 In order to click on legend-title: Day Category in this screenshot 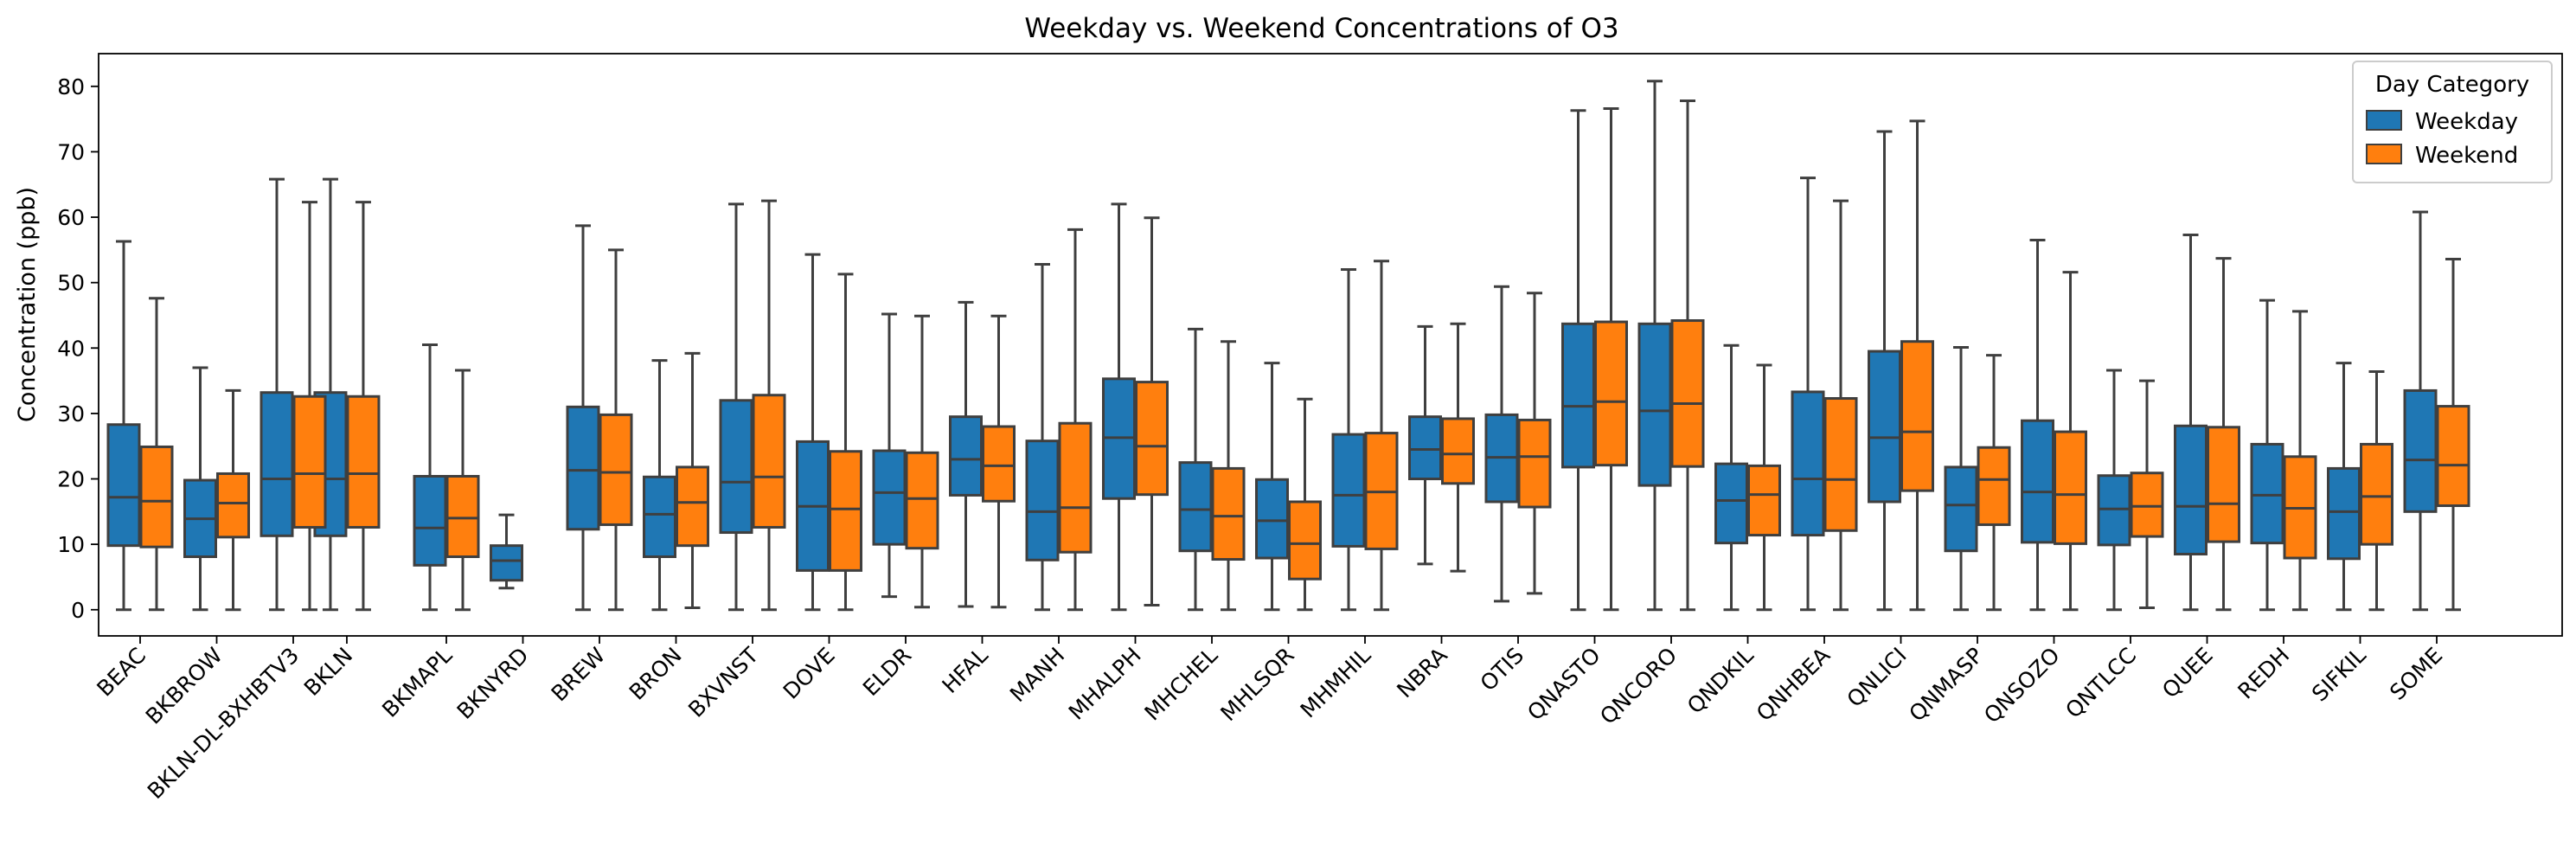, I will do `click(2452, 85)`.